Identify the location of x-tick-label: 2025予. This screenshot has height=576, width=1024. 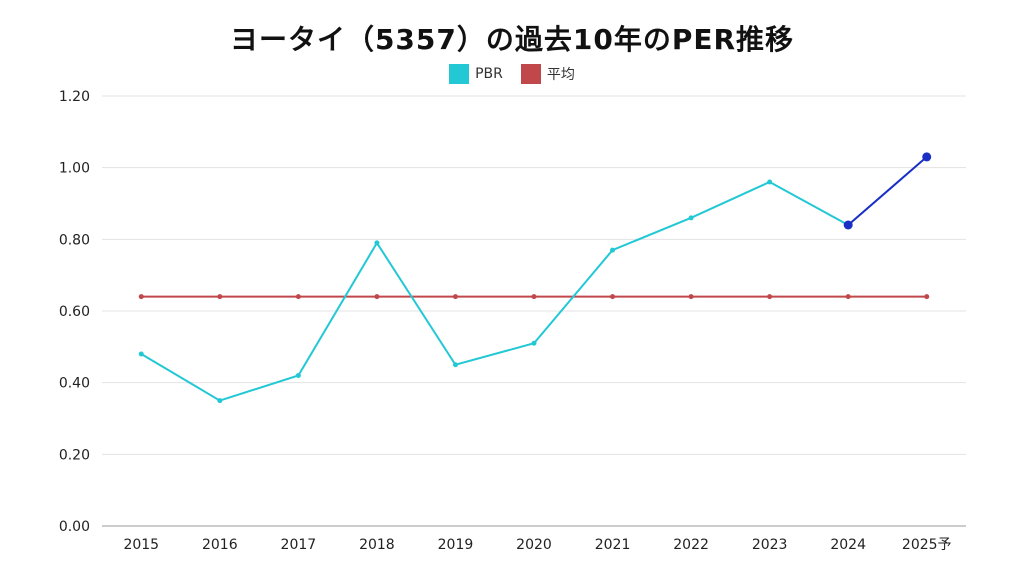
(927, 545).